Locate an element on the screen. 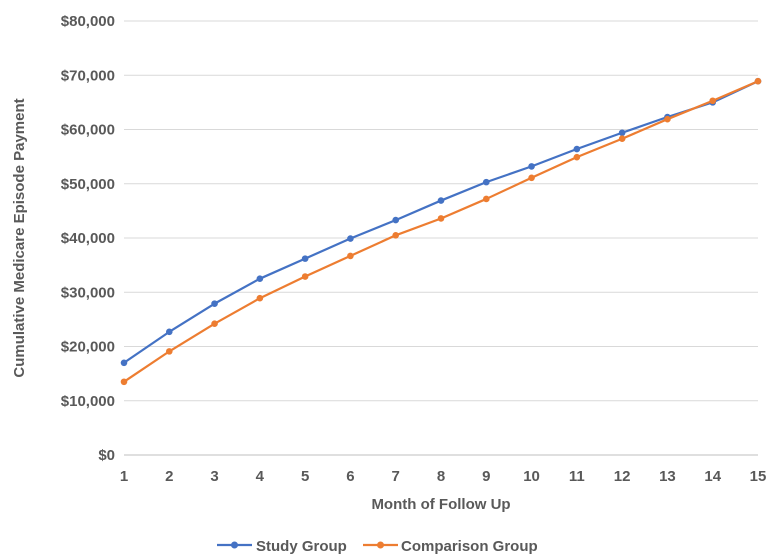 This screenshot has width=769, height=557. x-axis-ticks: 1 2 3 4 5 6 7 8 9 10 11 12 13 14 15 is located at coordinates (443, 476).